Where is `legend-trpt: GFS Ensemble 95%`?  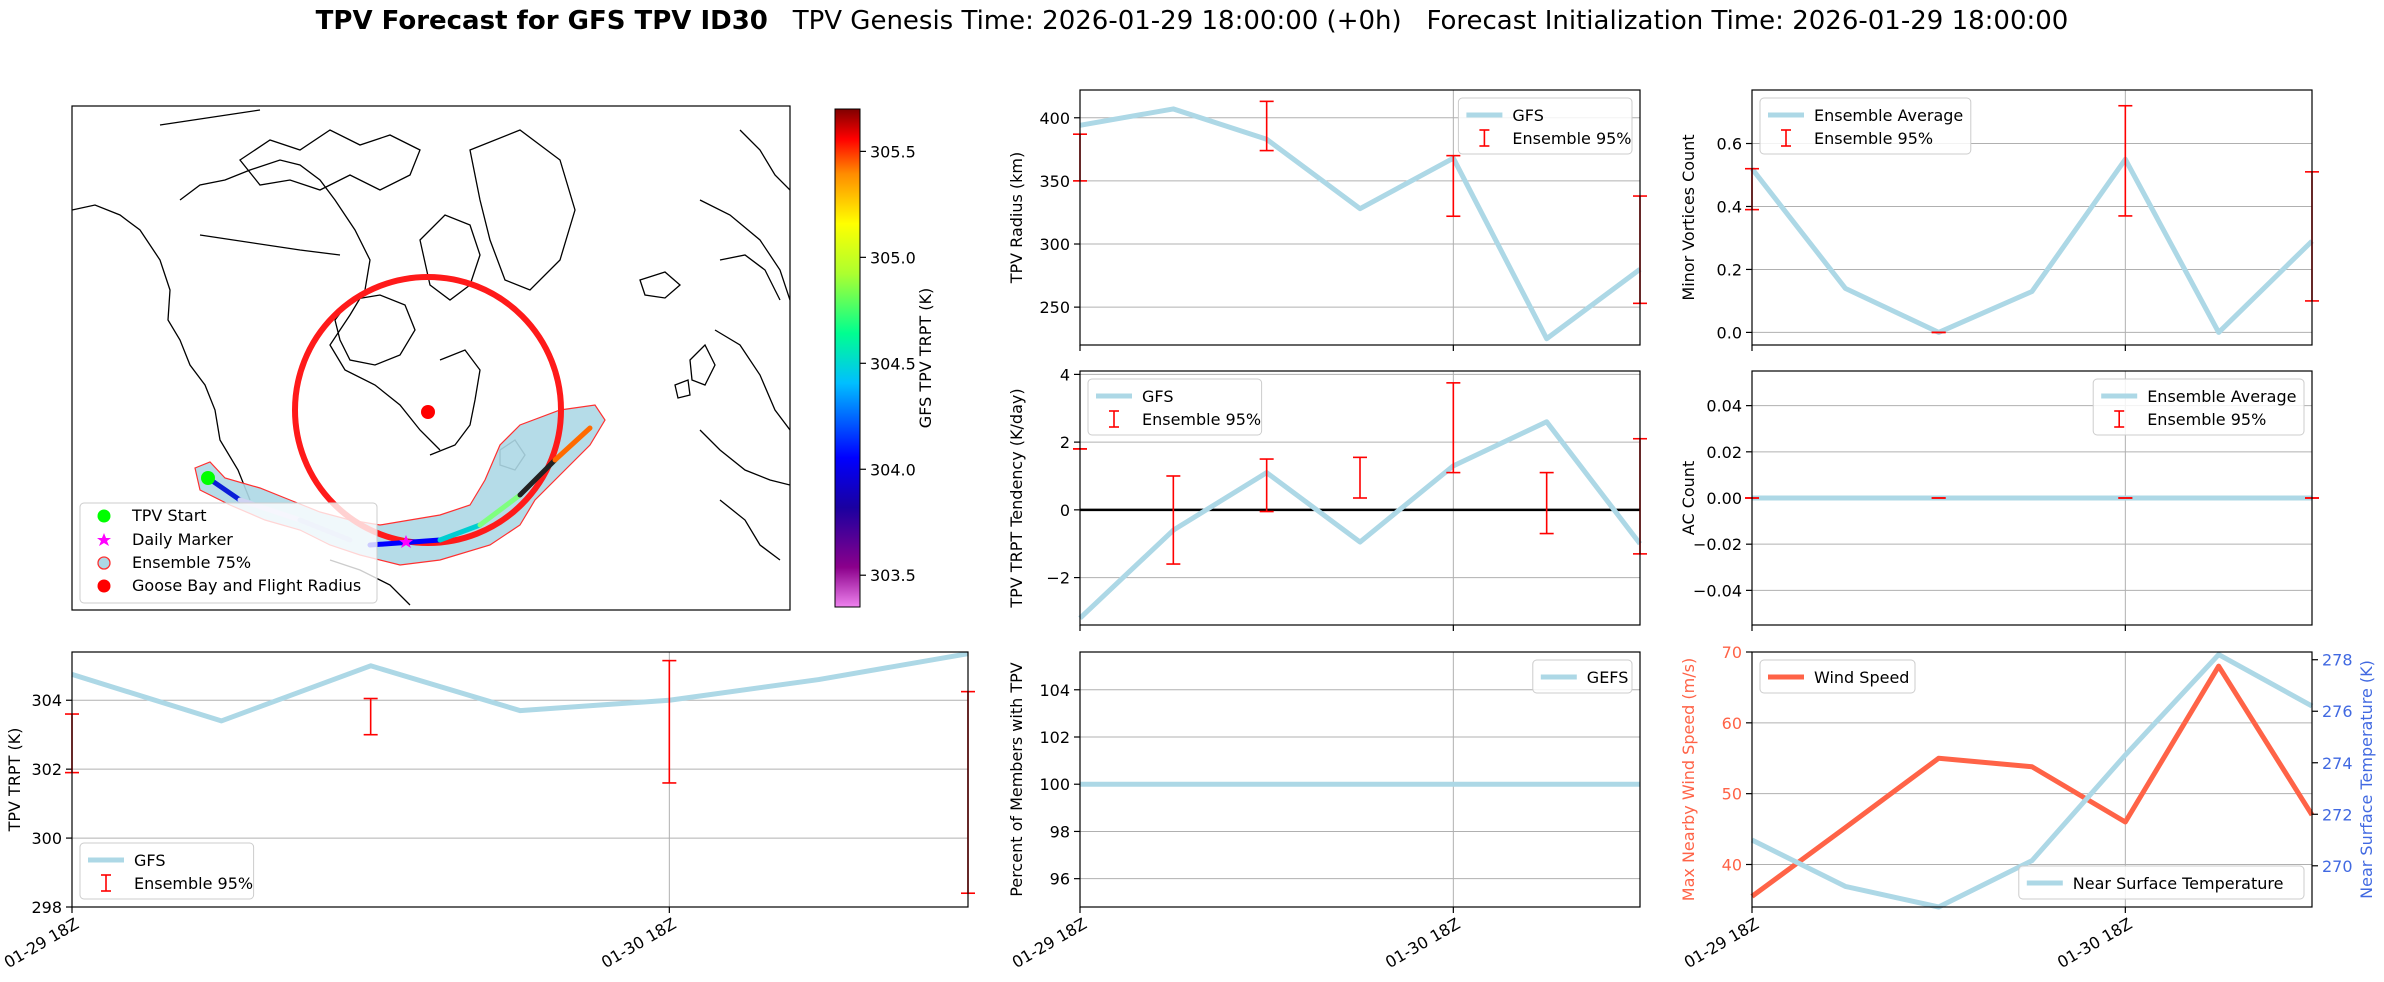 legend-trpt: GFS Ensemble 95% is located at coordinates (167, 871).